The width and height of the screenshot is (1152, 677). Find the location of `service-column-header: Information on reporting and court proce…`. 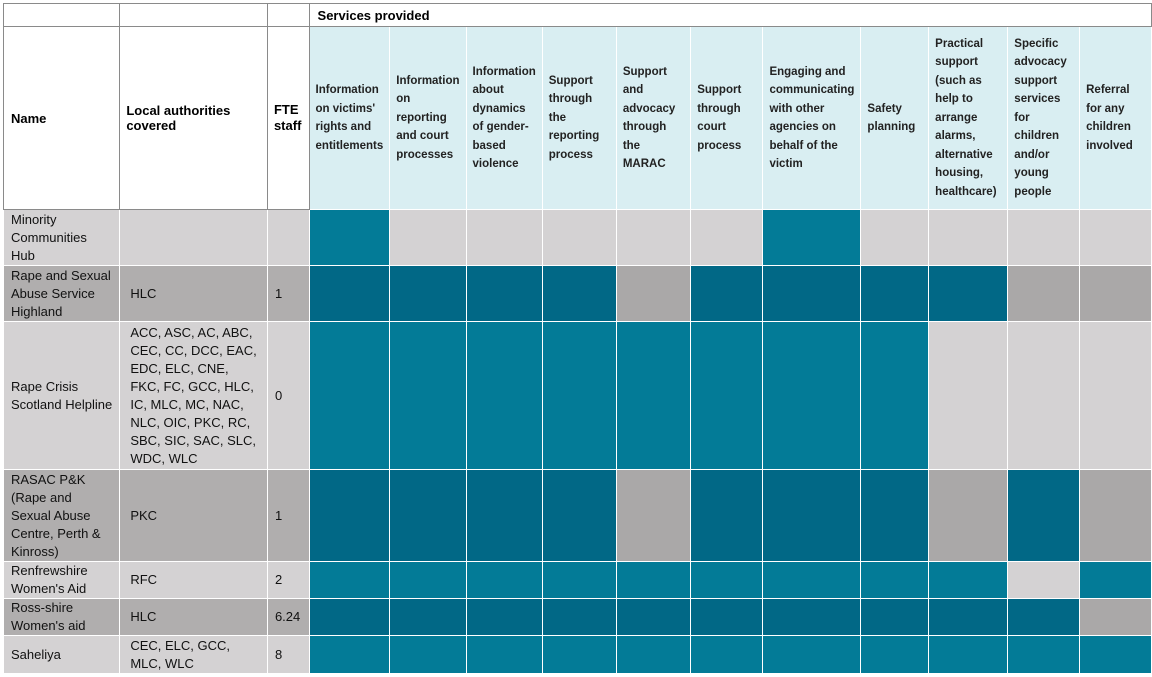

service-column-header: Information on reporting and court proce… is located at coordinates (428, 118).